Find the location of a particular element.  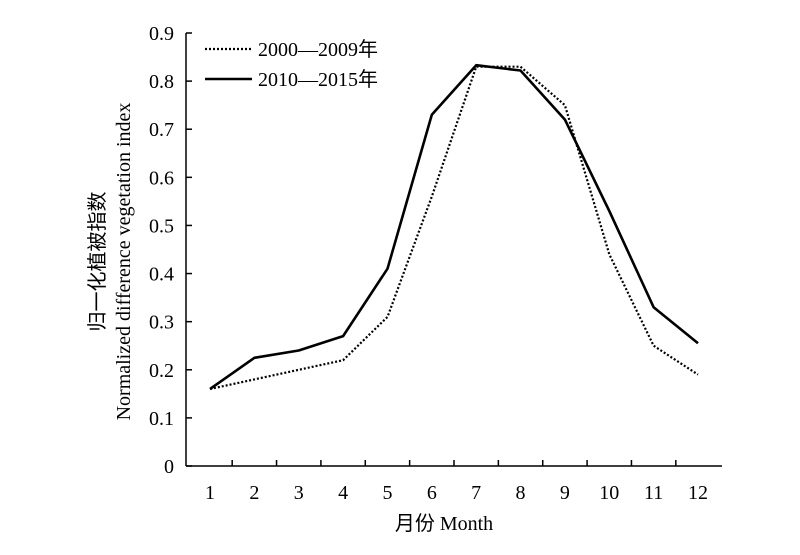

y-tick-label: 0.5 is located at coordinates (161, 226).